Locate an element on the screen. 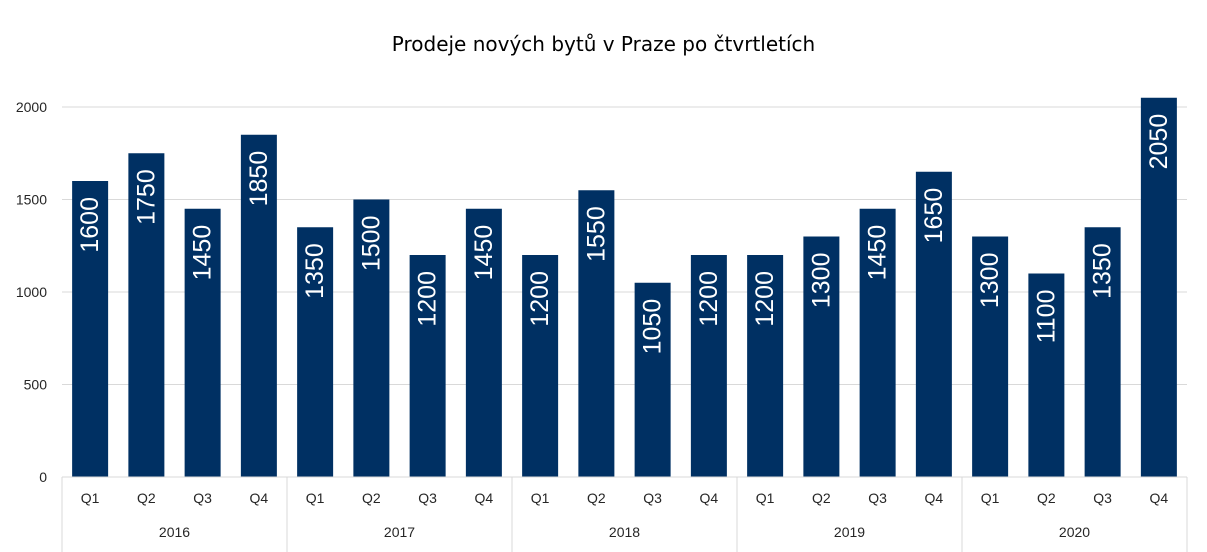 This screenshot has height=552, width=1207. x-group-label: 2019 is located at coordinates (849, 532).